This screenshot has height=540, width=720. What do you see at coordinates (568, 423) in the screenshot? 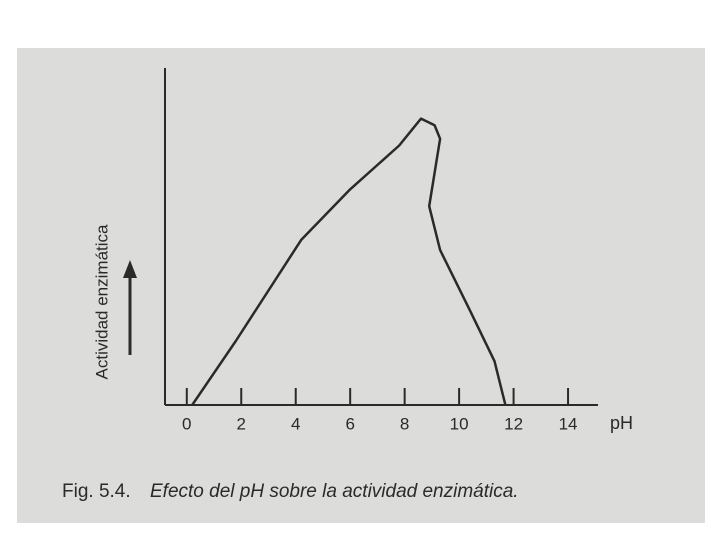
I see `x-tick-label: 14` at bounding box center [568, 423].